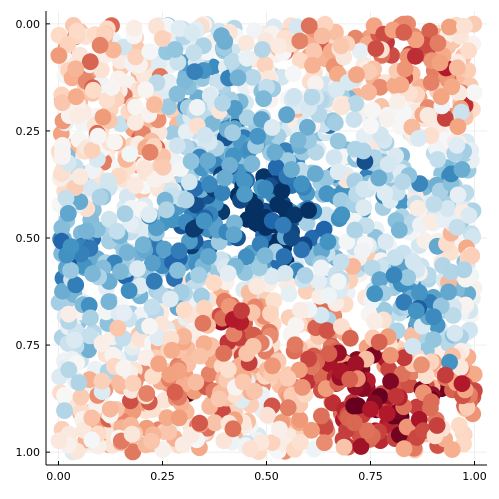 The width and height of the screenshot is (499, 499). I want to click on y-tick-label: 0.25, so click(28, 131).